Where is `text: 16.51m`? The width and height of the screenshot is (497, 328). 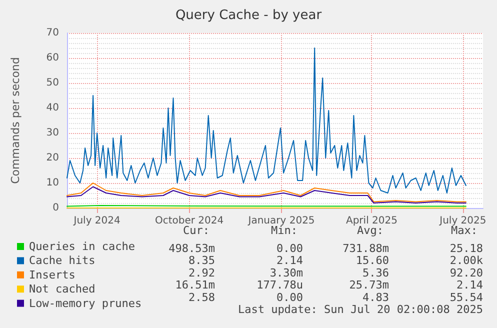
text: 16.51m is located at coordinates (195, 285).